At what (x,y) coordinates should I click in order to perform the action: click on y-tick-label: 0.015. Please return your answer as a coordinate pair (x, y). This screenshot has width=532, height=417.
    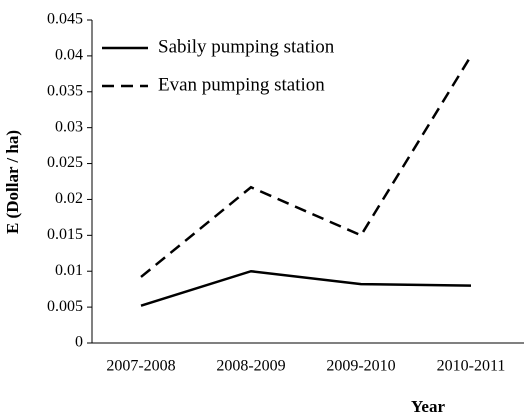
    Looking at the image, I should click on (65, 234).